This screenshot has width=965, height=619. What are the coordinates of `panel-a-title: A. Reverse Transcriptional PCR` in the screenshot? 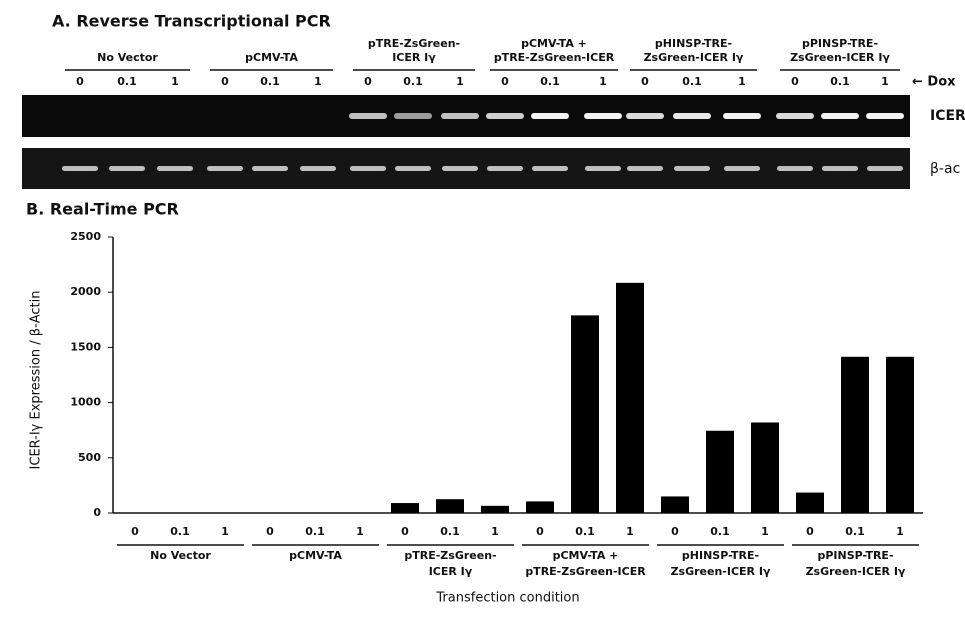 It's located at (191, 21).